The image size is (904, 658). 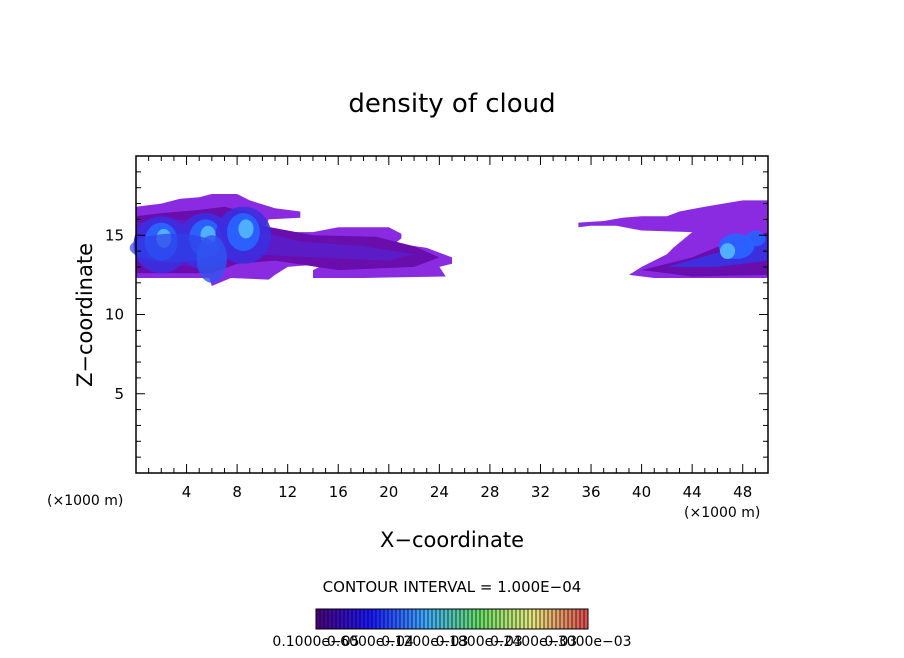 What do you see at coordinates (119, 394) in the screenshot?
I see `y-tick-label: 5` at bounding box center [119, 394].